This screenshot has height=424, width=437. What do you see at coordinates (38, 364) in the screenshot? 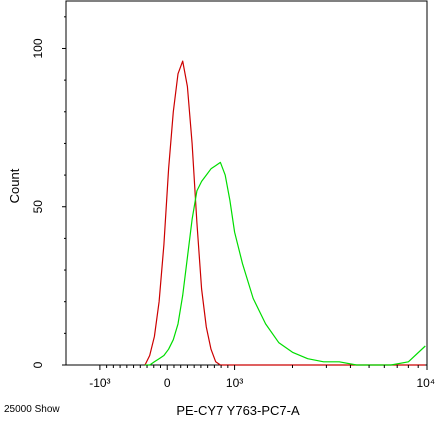
I see `y-tick-label: 0` at bounding box center [38, 364].